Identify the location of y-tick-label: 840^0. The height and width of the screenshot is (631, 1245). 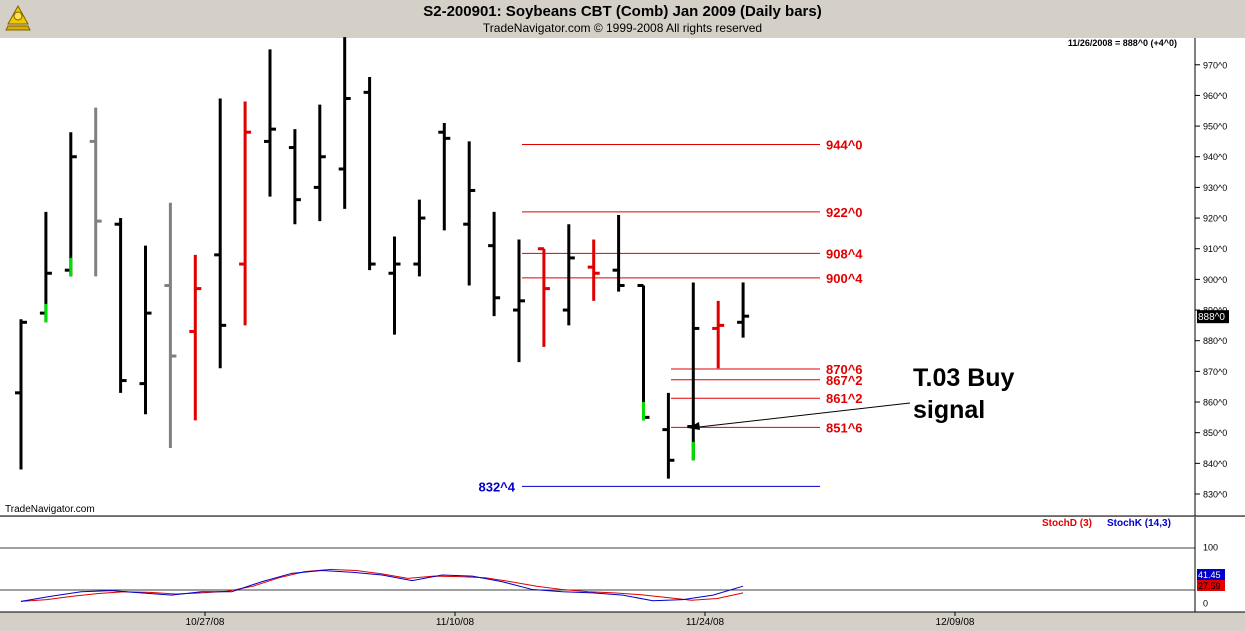
(1215, 464).